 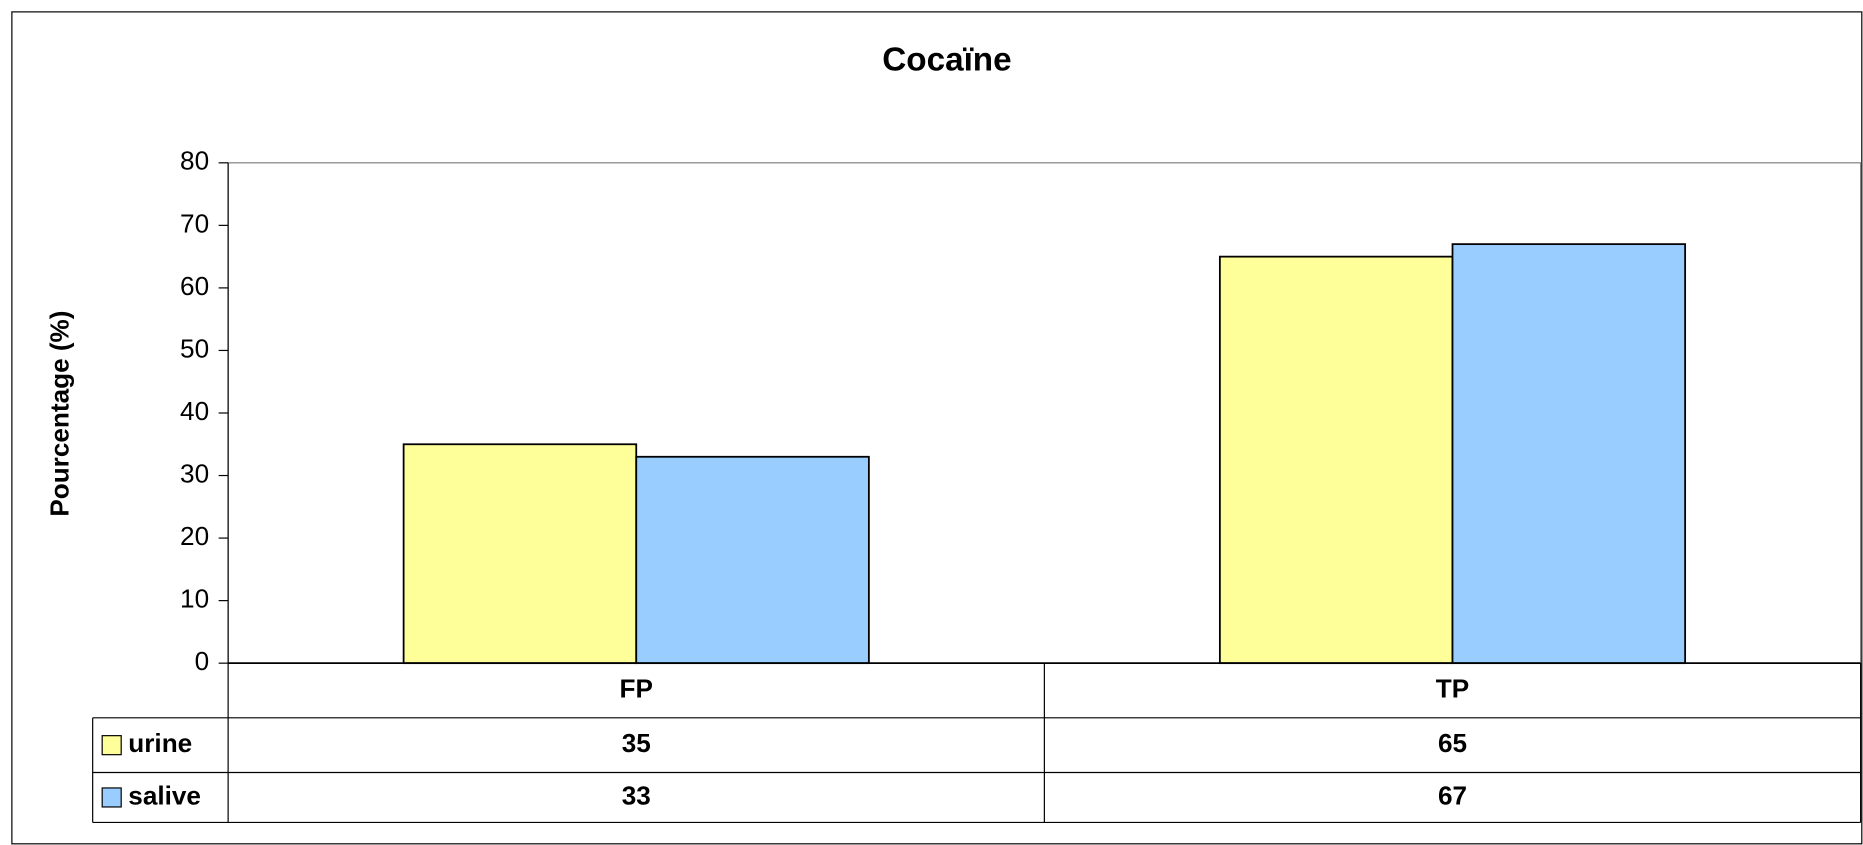 I want to click on x-tick-label: FP, so click(x=636, y=688).